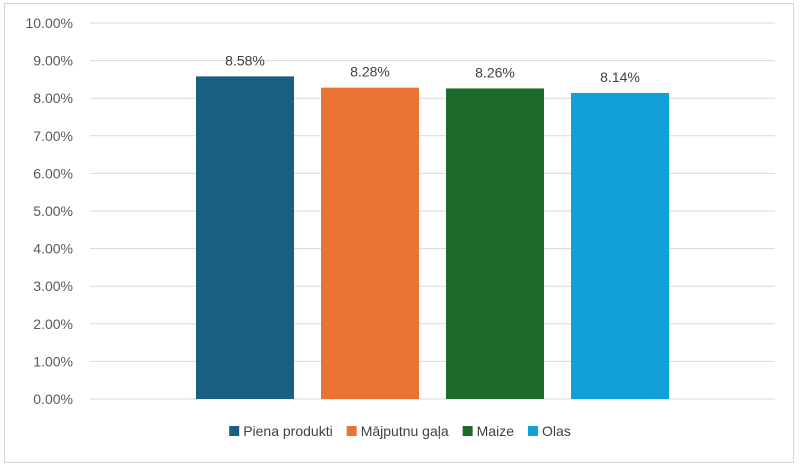  I want to click on y-tick-label: 3.00%, so click(53, 286).